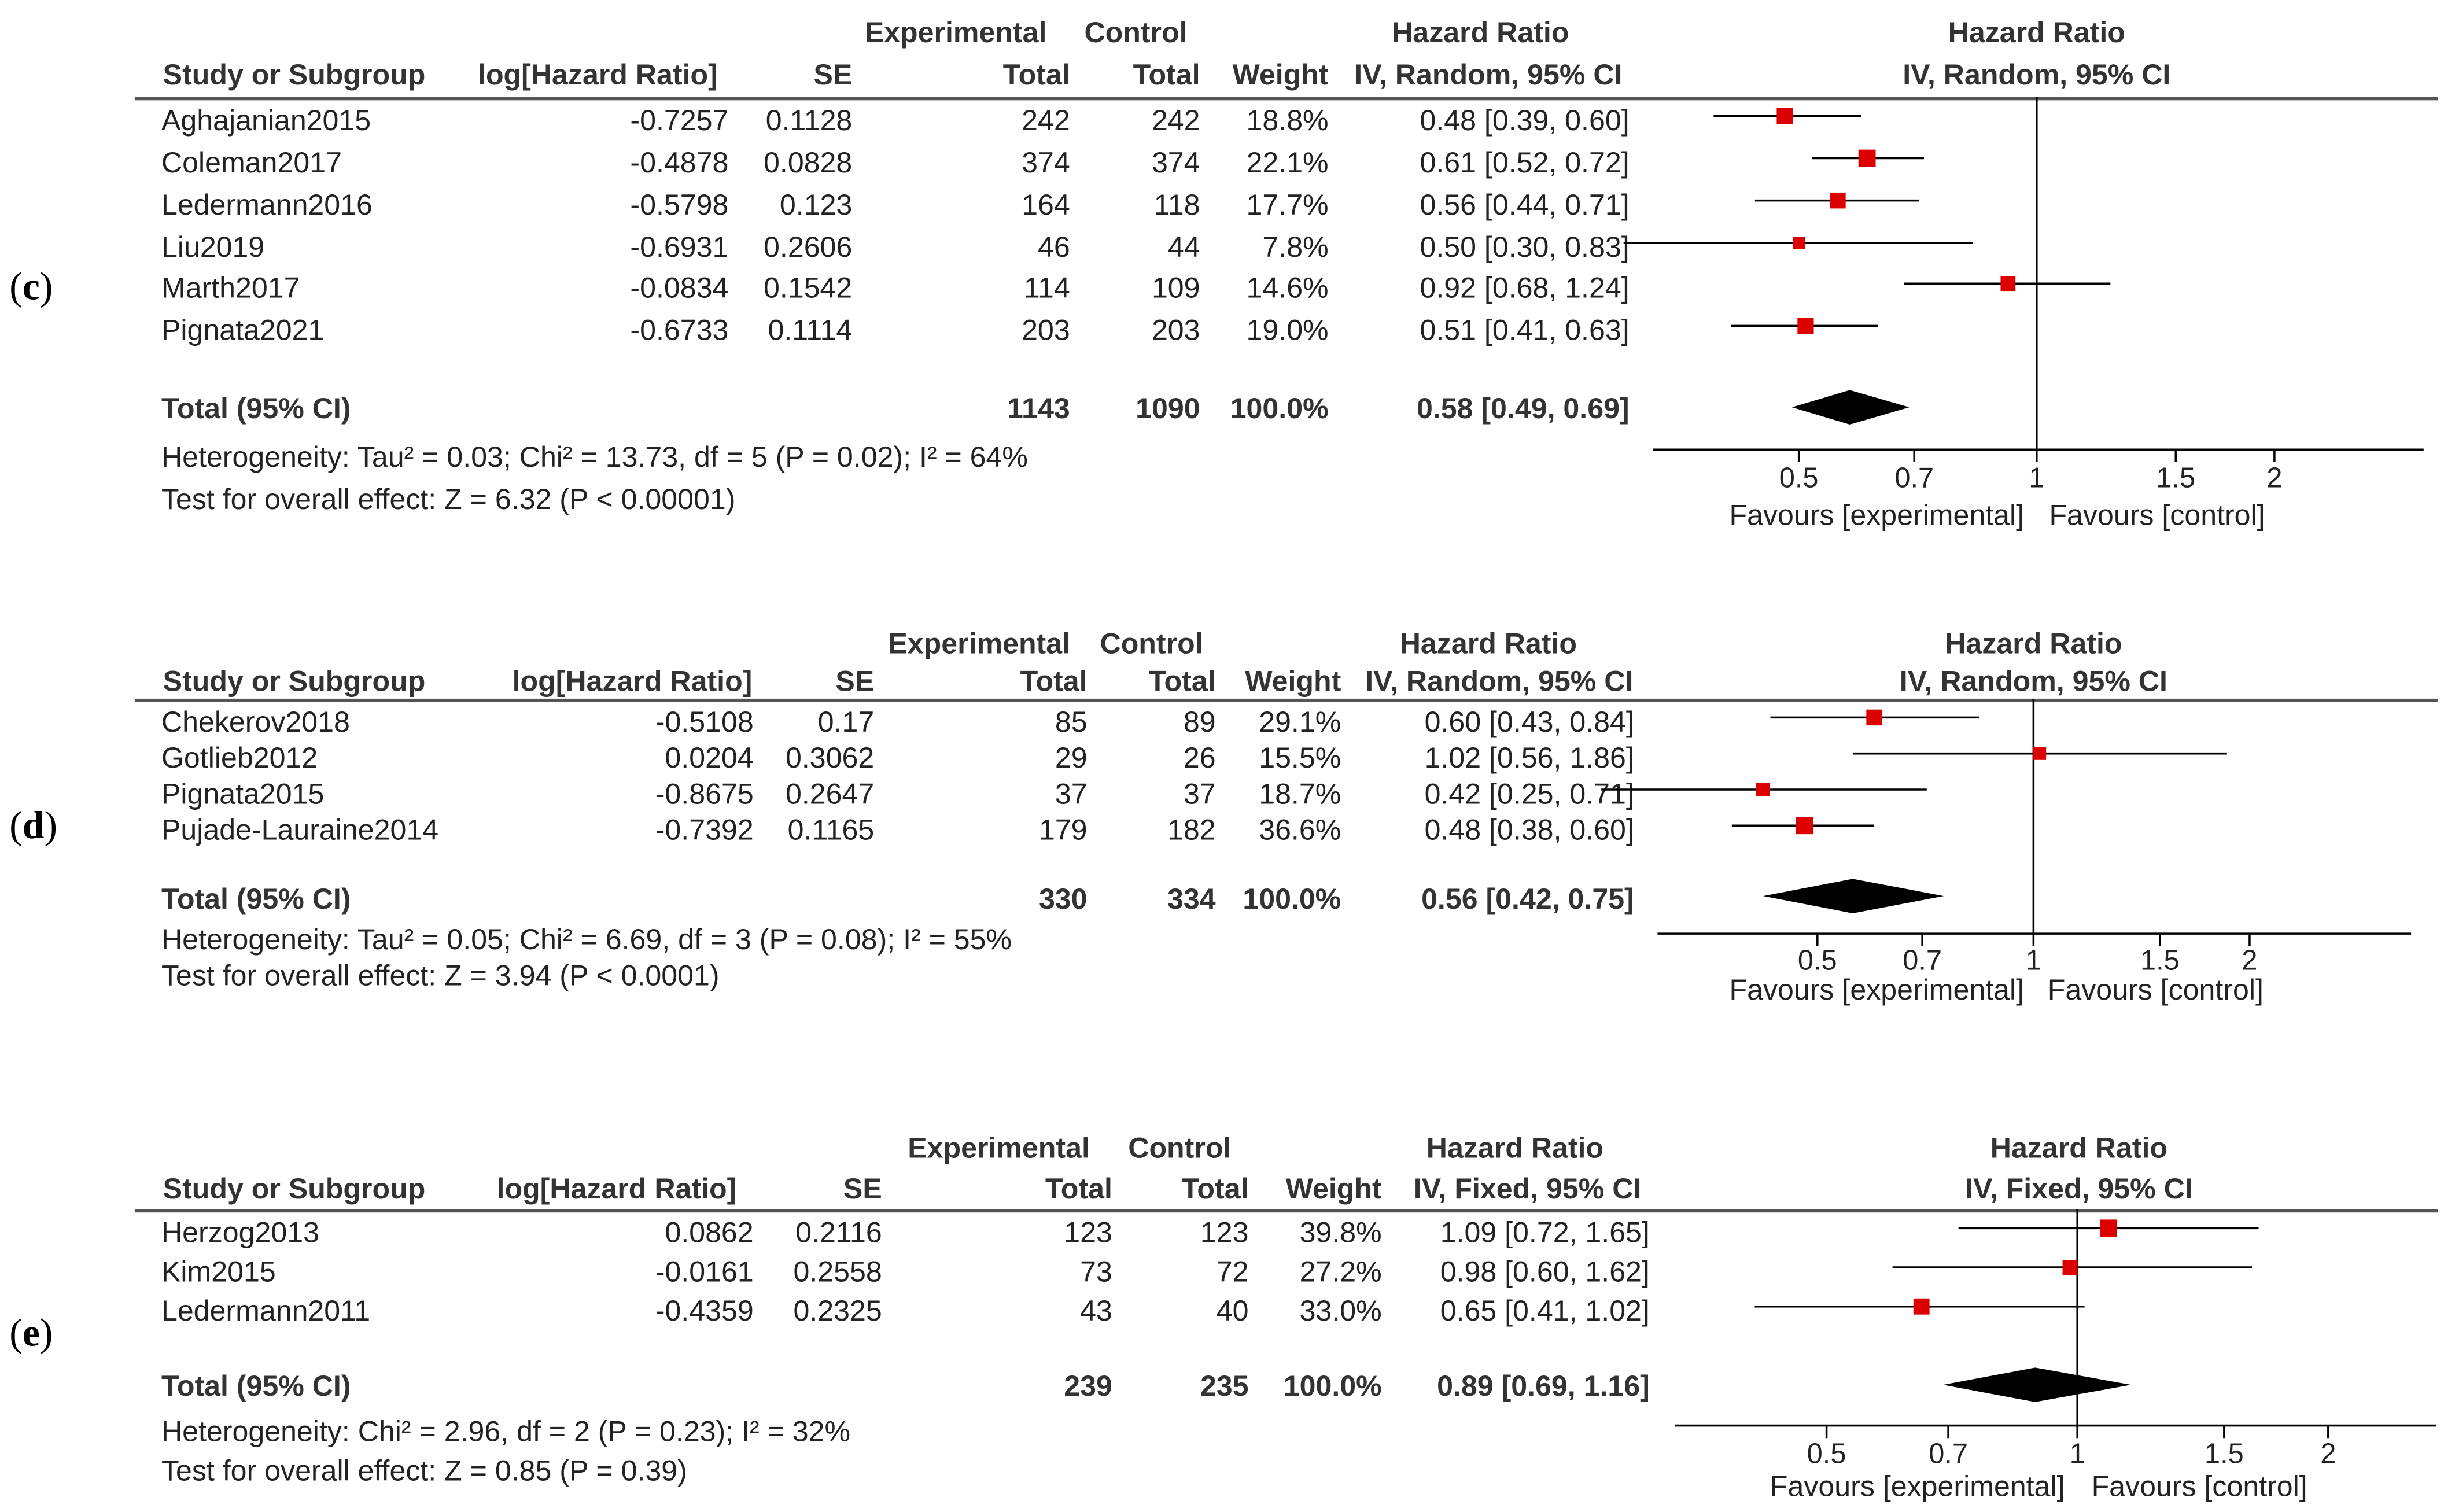 This screenshot has width=2444, height=1512. Describe the element at coordinates (255, 721) in the screenshot. I see `study-name: Chekerov2018` at that location.